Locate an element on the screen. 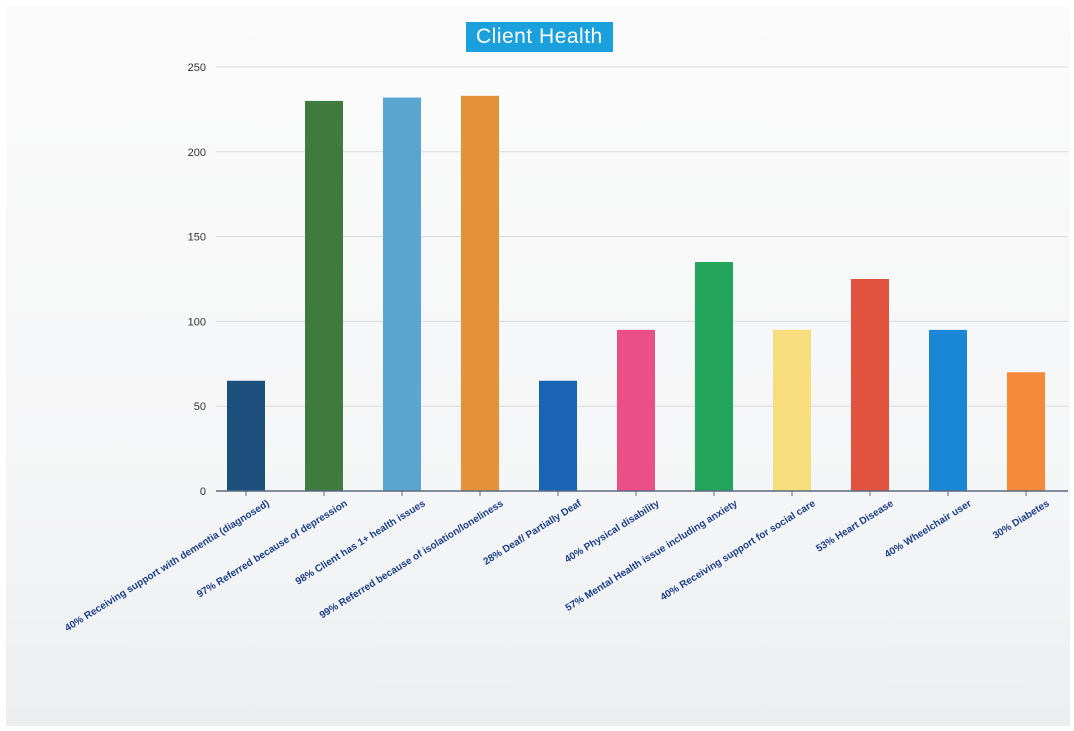 The width and height of the screenshot is (1074, 731). y-tick-label: 250 is located at coordinates (197, 68).